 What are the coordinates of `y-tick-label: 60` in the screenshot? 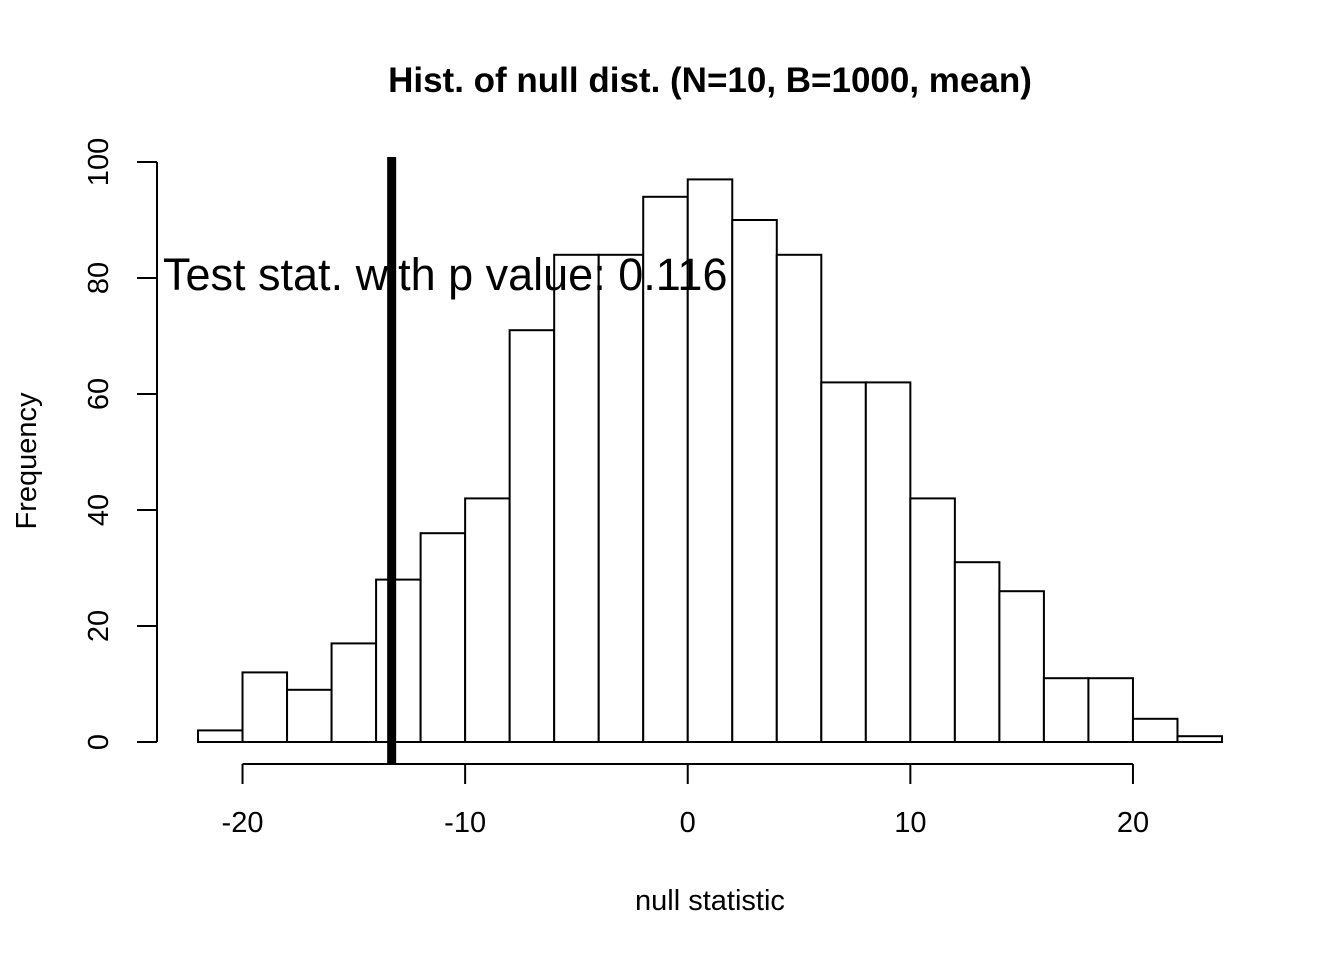 It's located at (99, 394).